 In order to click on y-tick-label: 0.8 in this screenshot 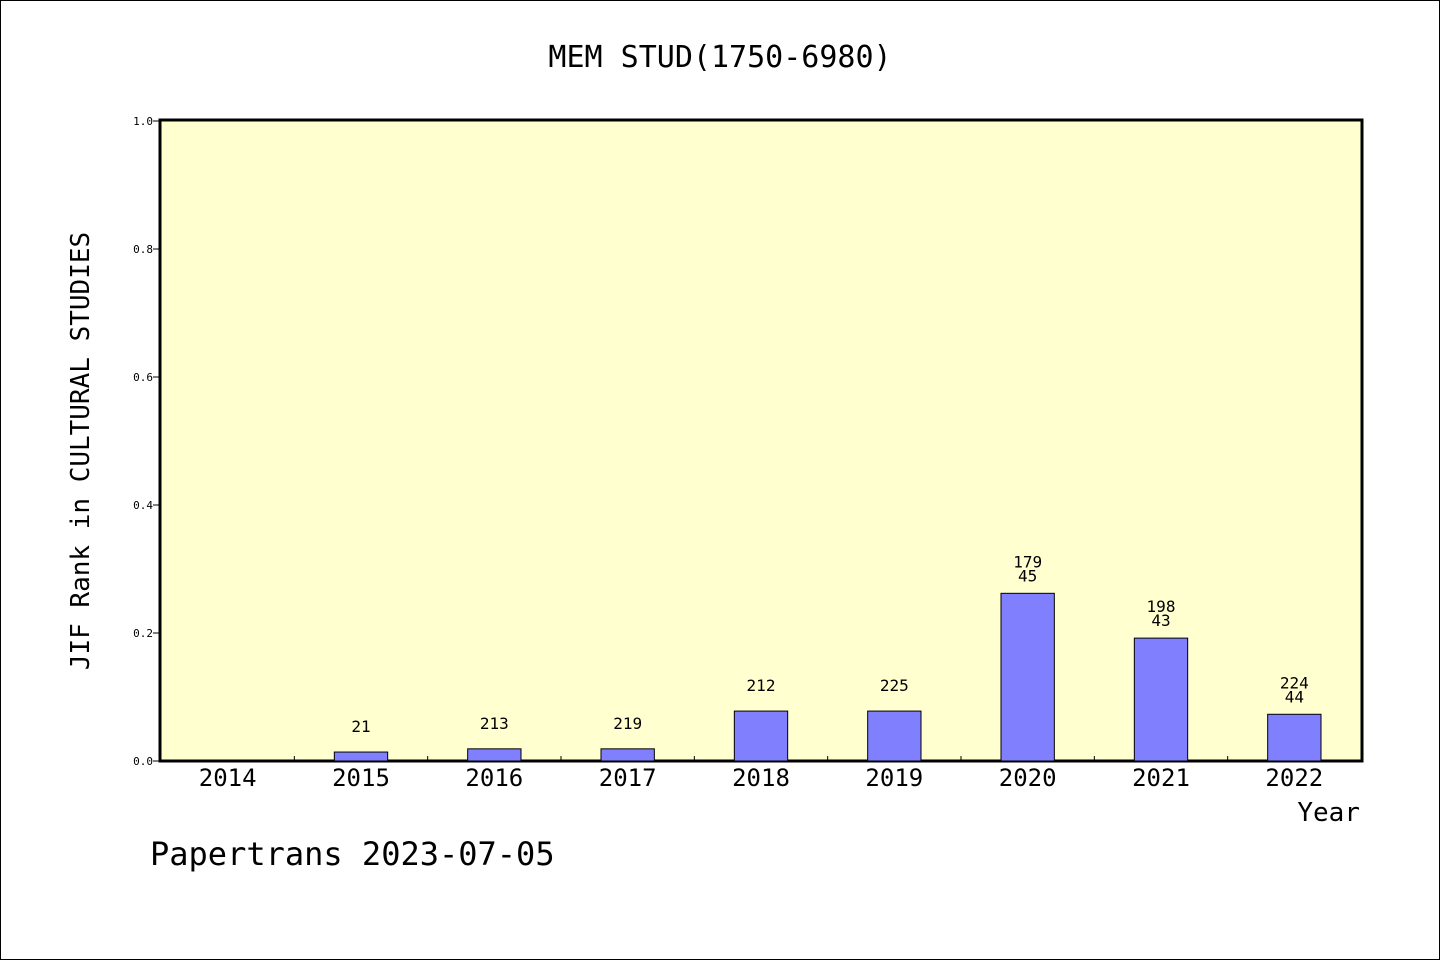, I will do `click(143, 249)`.